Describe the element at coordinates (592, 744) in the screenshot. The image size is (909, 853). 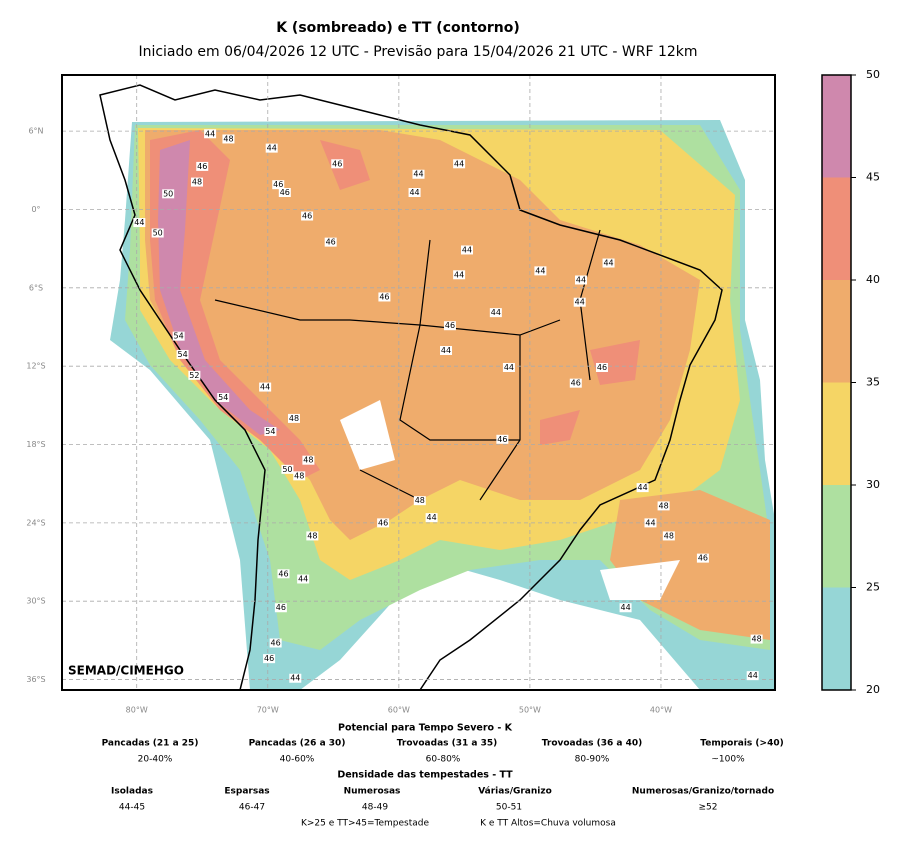
I see `legend-item: Trovoadas (36 a 40)` at that location.